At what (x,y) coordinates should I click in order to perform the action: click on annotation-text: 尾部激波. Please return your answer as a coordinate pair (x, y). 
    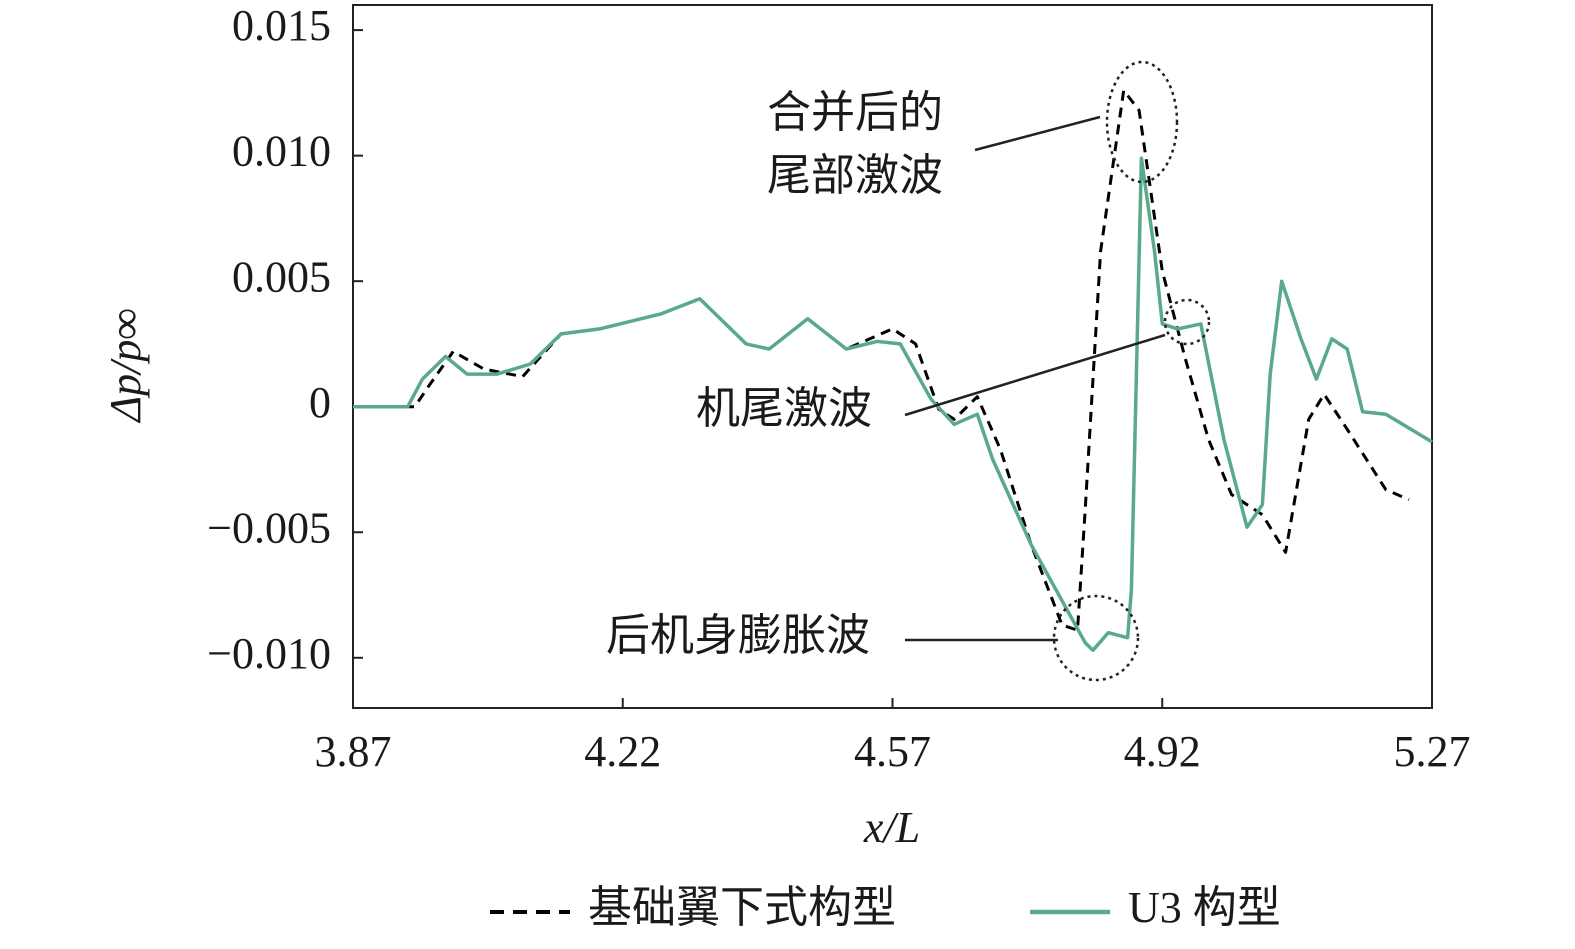
    Looking at the image, I should click on (855, 175).